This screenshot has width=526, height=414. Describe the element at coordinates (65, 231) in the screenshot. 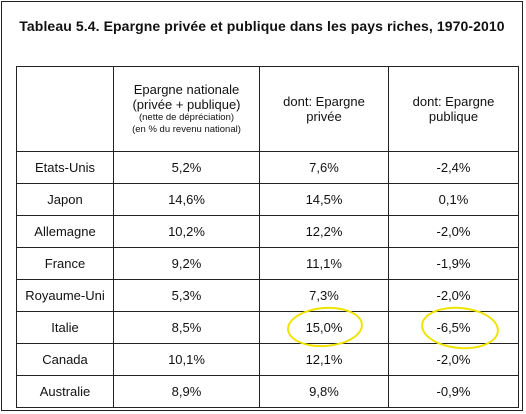

I see `country-cell: Allemagne` at that location.